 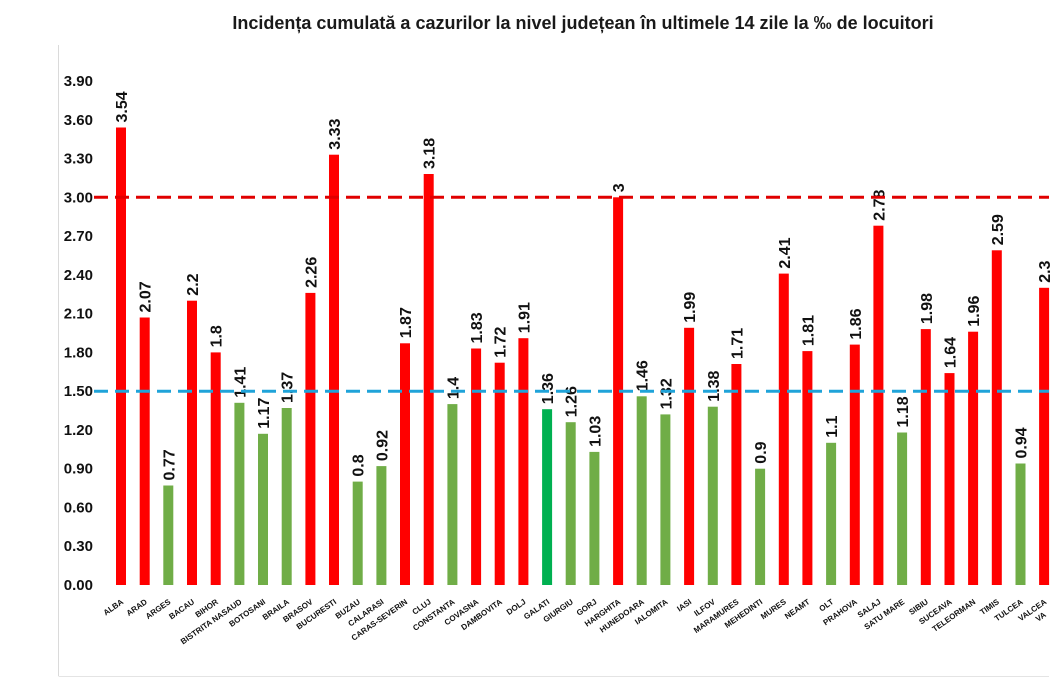 What do you see at coordinates (797, 609) in the screenshot?
I see `x-label-neamt: NEAMT` at bounding box center [797, 609].